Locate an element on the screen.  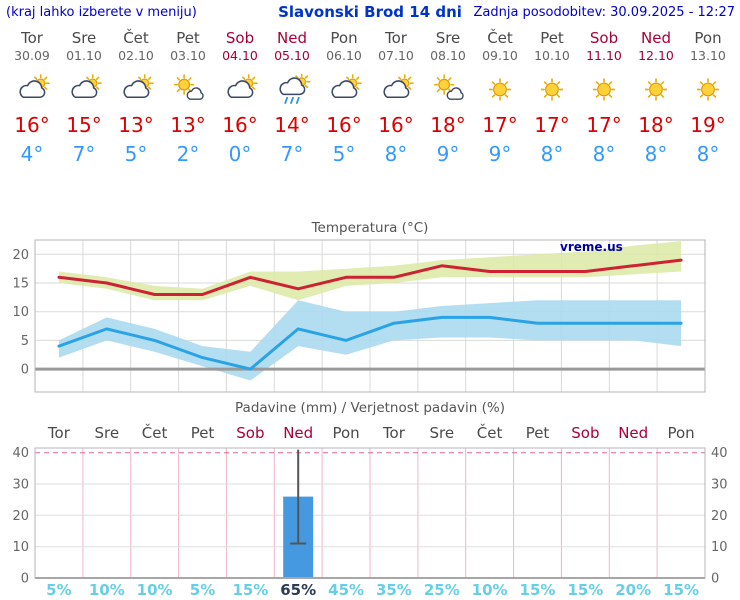
temp-line-max is located at coordinates (370, 277).